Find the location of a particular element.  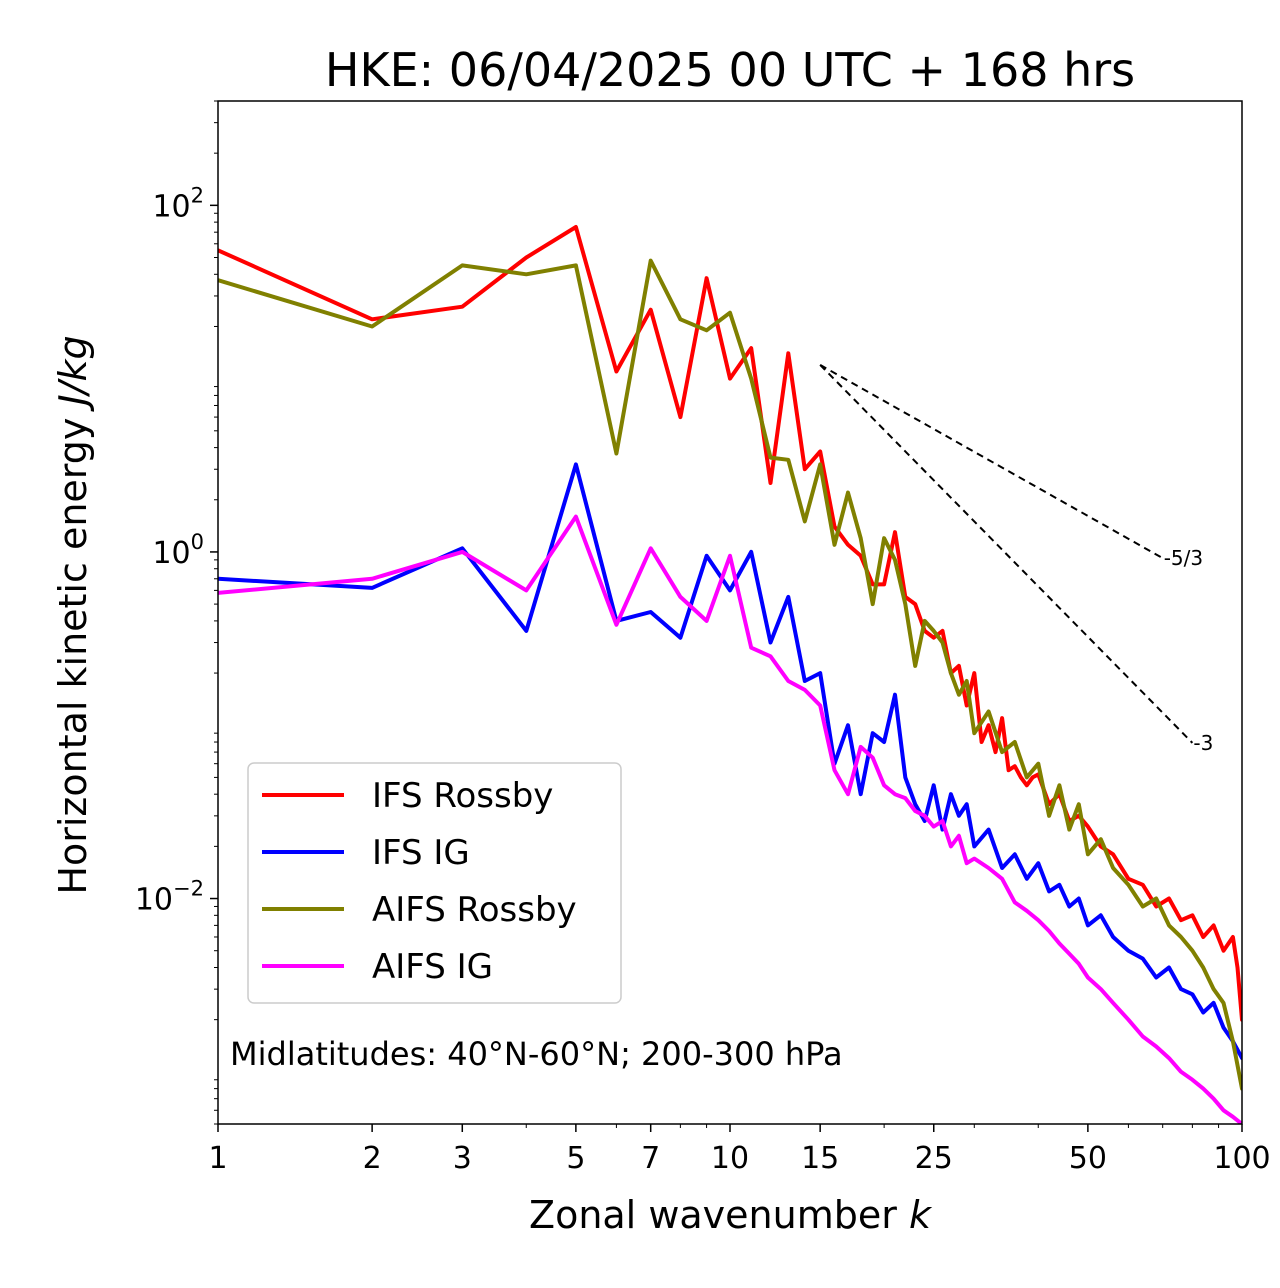

legend: IFS Rossby IFS IG AIFS Rossby AIFS IG is located at coordinates (434, 883).